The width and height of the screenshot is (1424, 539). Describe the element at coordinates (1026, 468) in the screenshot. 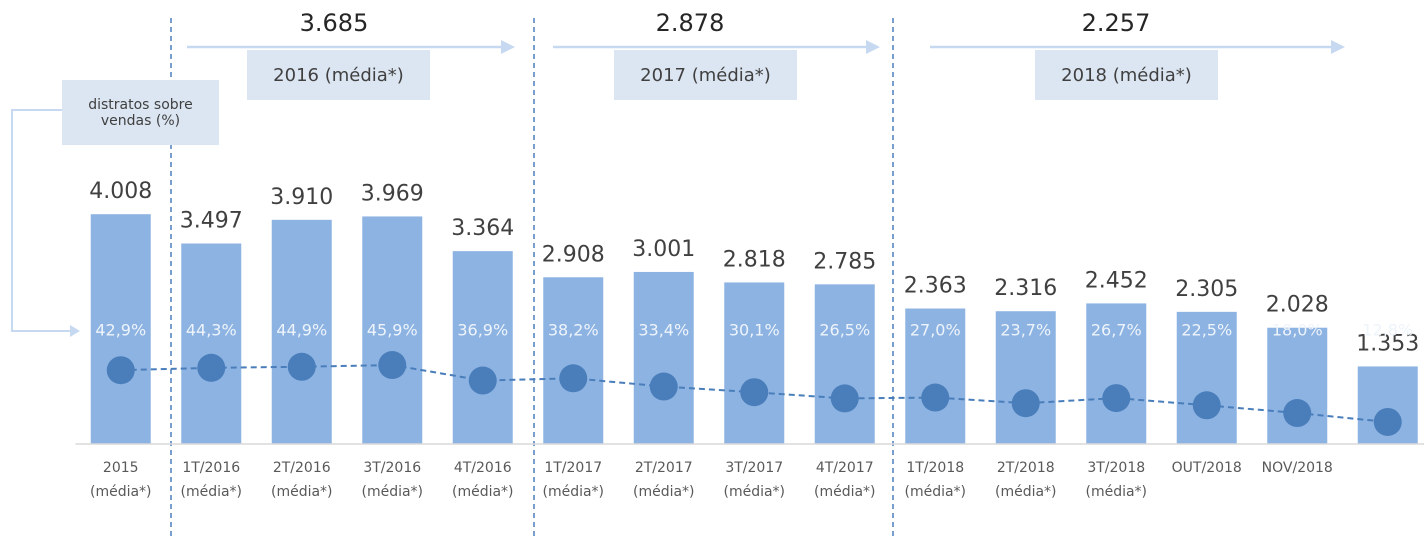

I see `x-tick-label: 2T/2018` at that location.